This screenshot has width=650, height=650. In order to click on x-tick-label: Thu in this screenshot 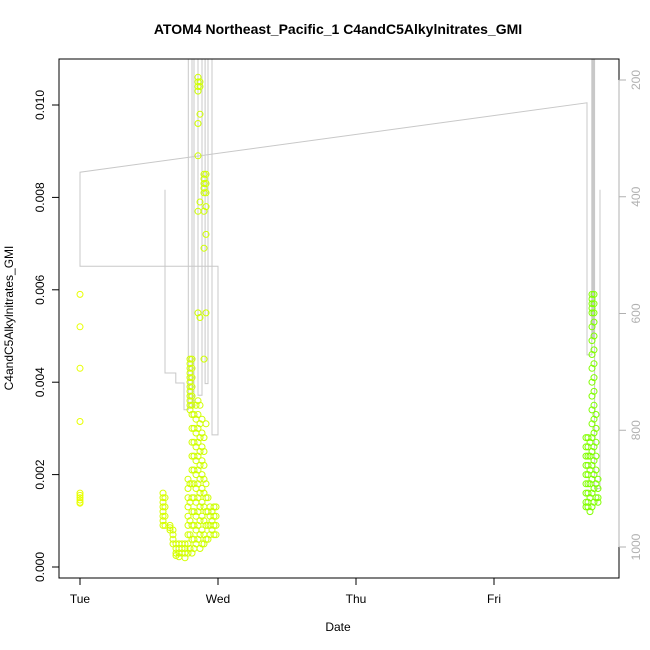, I will do `click(356, 599)`.